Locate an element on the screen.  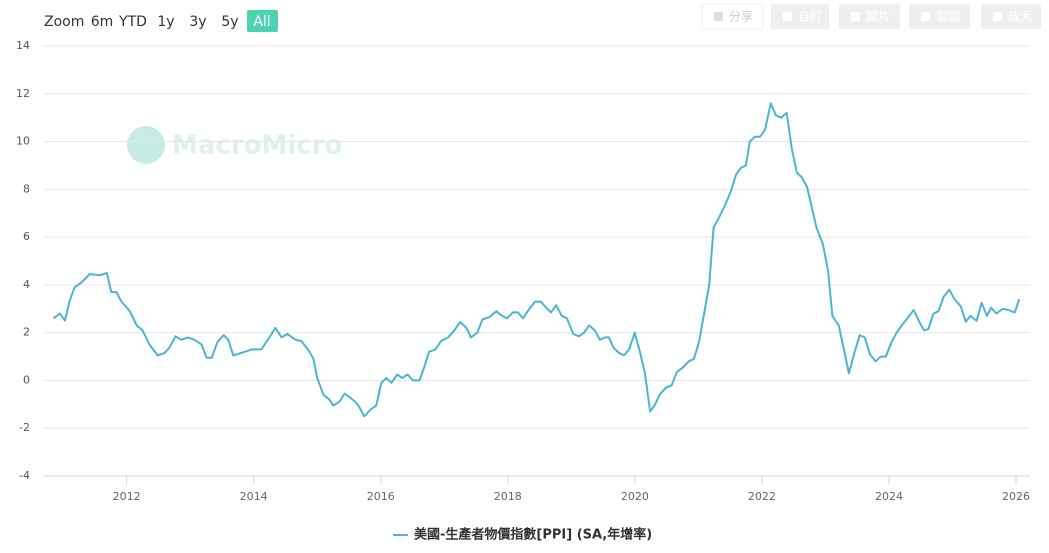
y-tick-label: 12 is located at coordinates (23, 93).